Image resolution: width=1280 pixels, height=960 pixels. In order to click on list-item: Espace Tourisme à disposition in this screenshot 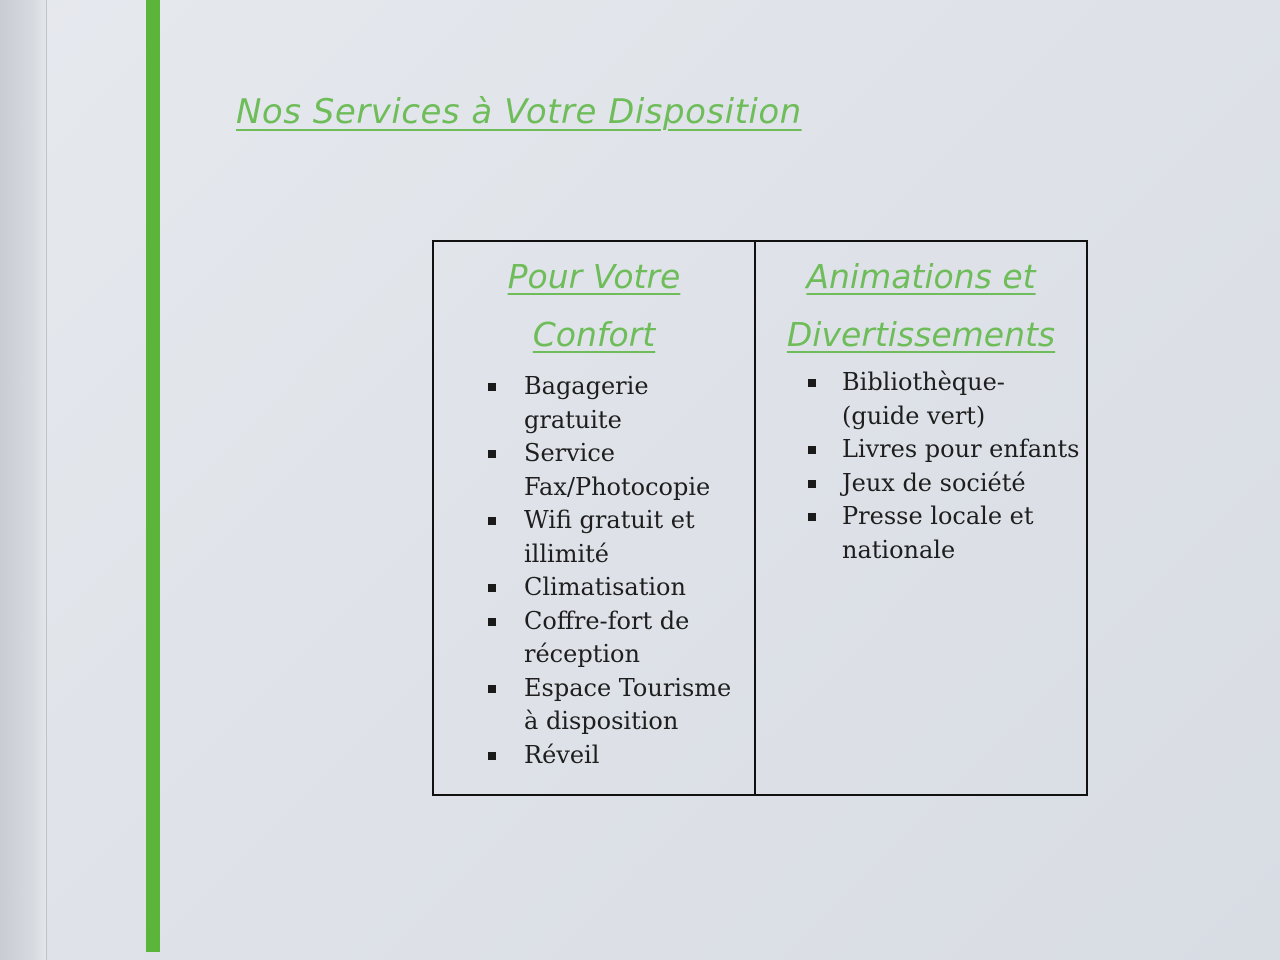, I will do `click(594, 705)`.